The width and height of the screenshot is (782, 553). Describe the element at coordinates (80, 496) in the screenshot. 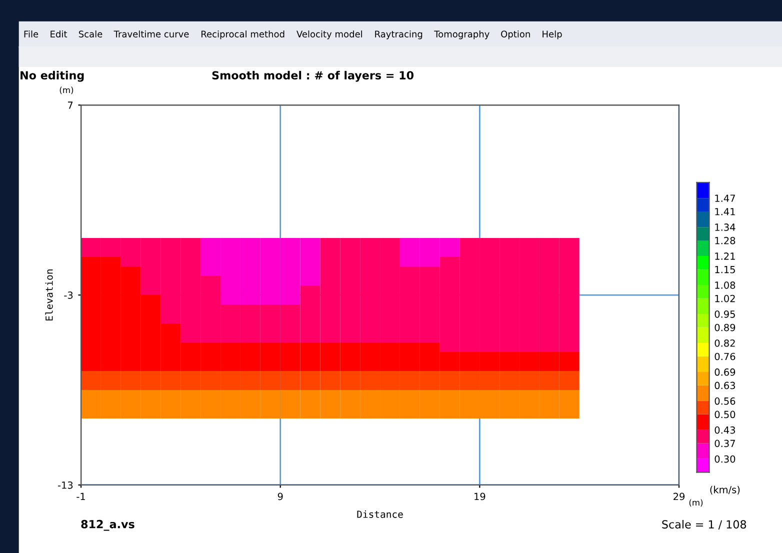

I see `x-tick-label: -1` at that location.